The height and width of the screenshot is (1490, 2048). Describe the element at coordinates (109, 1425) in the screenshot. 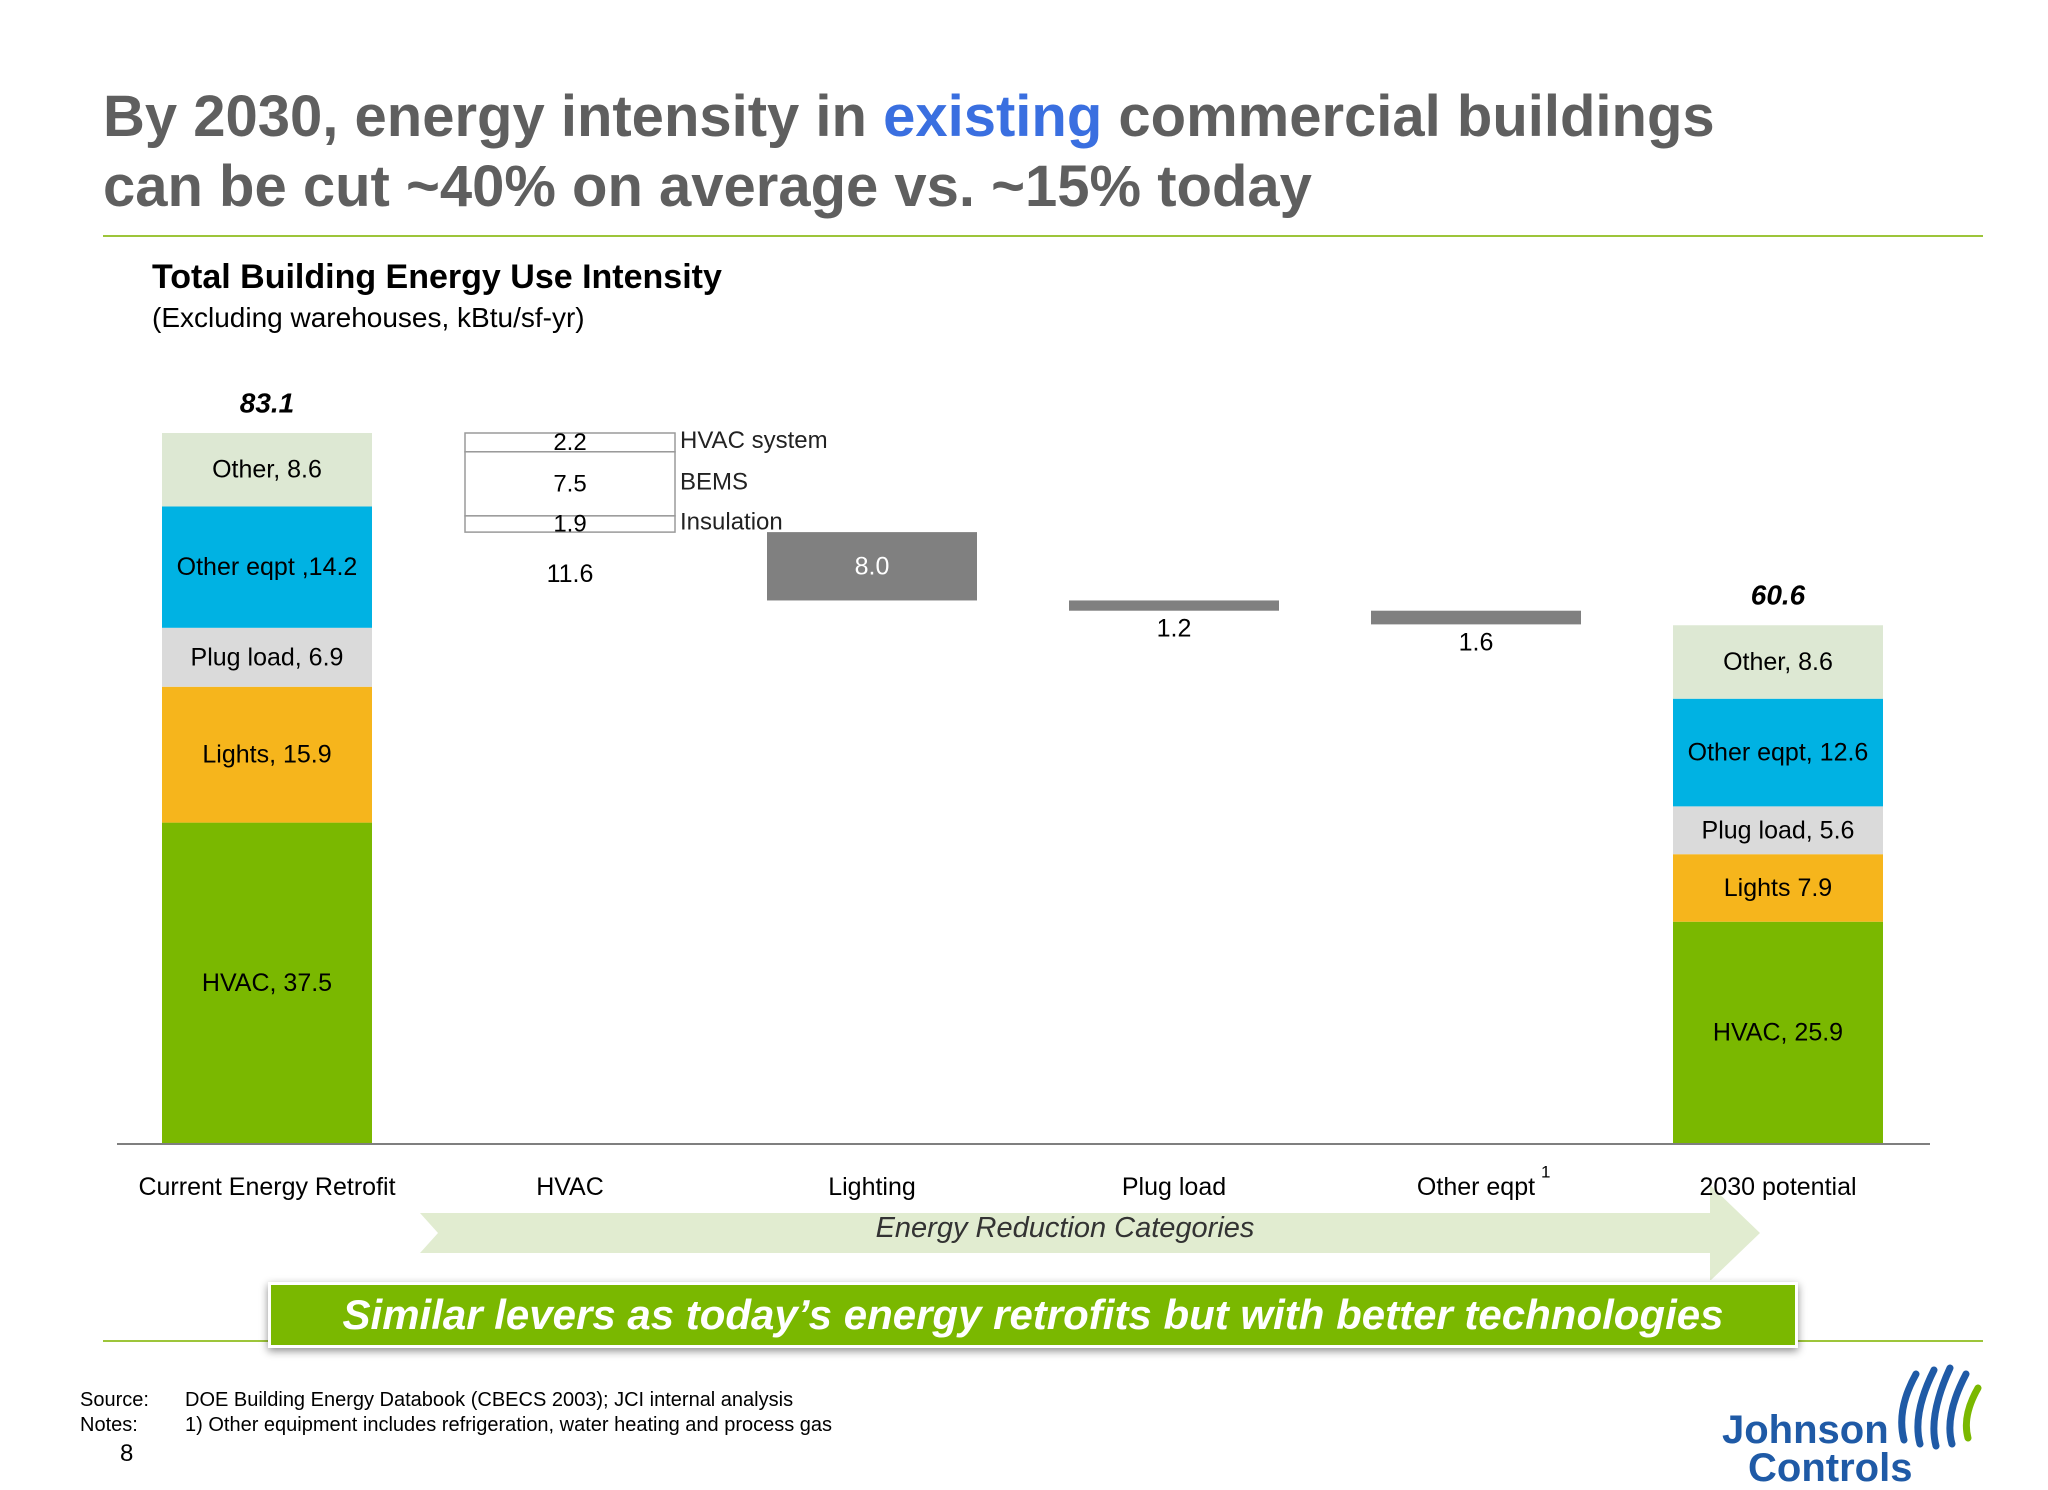

I see `notes-label: Notes:` at that location.